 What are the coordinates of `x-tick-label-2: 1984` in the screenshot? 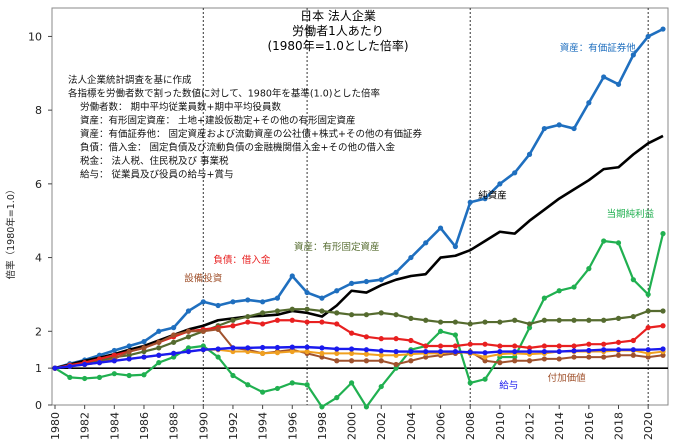 It's located at (114, 426).